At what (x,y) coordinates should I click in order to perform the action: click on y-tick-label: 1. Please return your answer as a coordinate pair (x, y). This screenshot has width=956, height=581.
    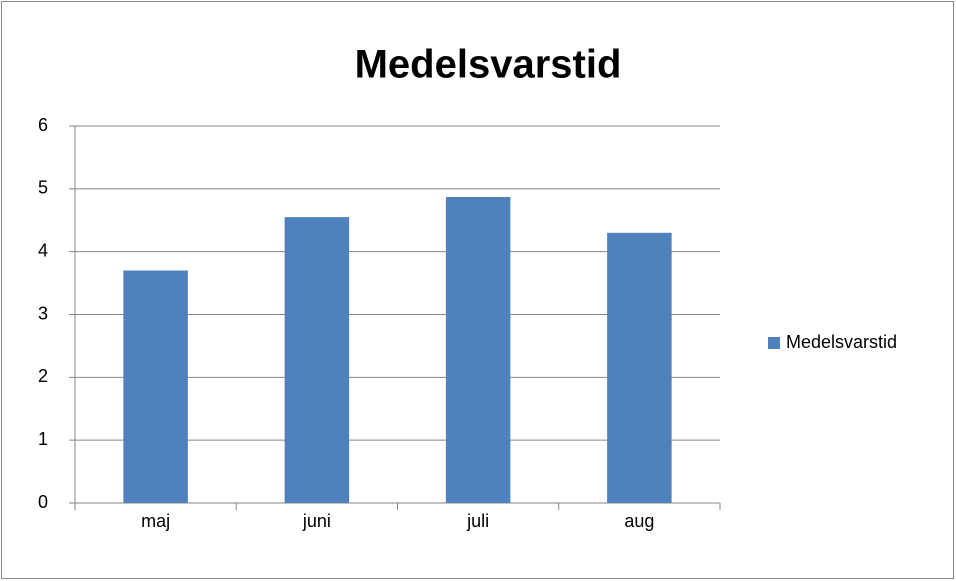
    Looking at the image, I should click on (43, 439).